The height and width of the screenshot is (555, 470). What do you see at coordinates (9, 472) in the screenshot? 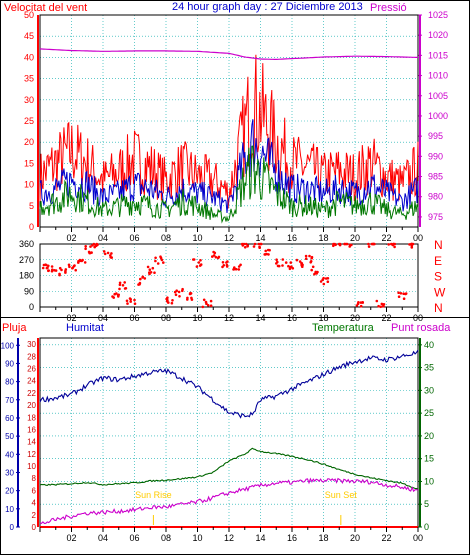
I see `humidity-axis-tick-label: 30` at bounding box center [9, 472].